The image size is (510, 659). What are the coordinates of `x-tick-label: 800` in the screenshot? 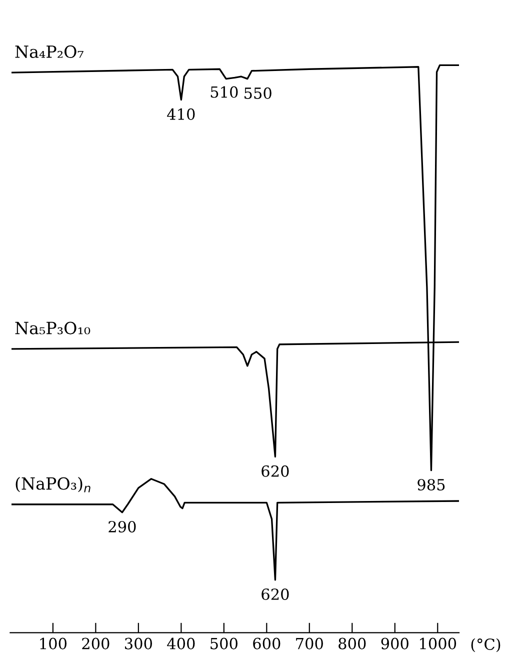 It's located at (352, 644).